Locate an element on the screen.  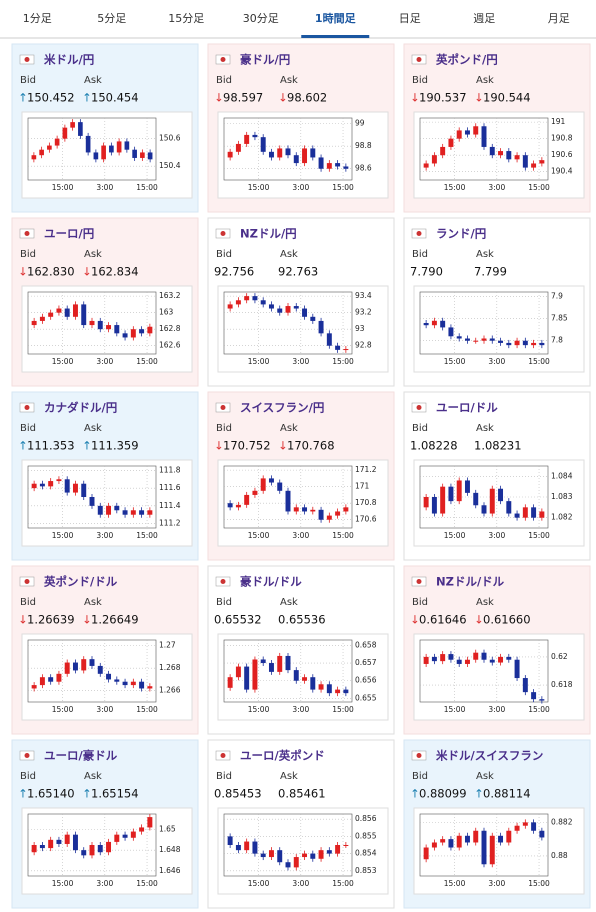
y-tick-label: 7.85 is located at coordinates (559, 318).